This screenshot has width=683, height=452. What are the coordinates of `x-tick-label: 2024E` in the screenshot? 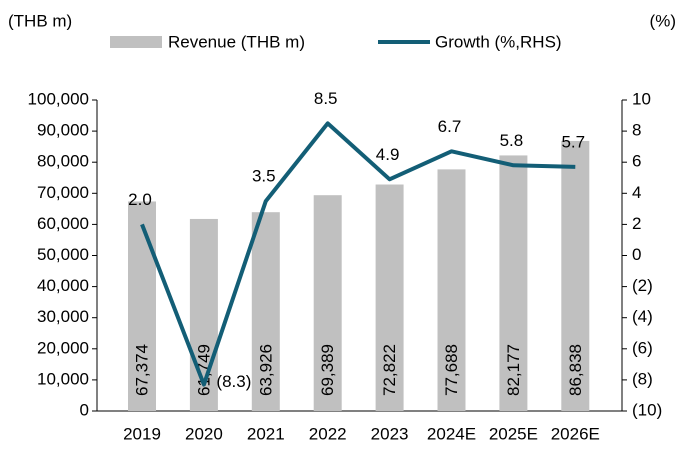 It's located at (451, 433).